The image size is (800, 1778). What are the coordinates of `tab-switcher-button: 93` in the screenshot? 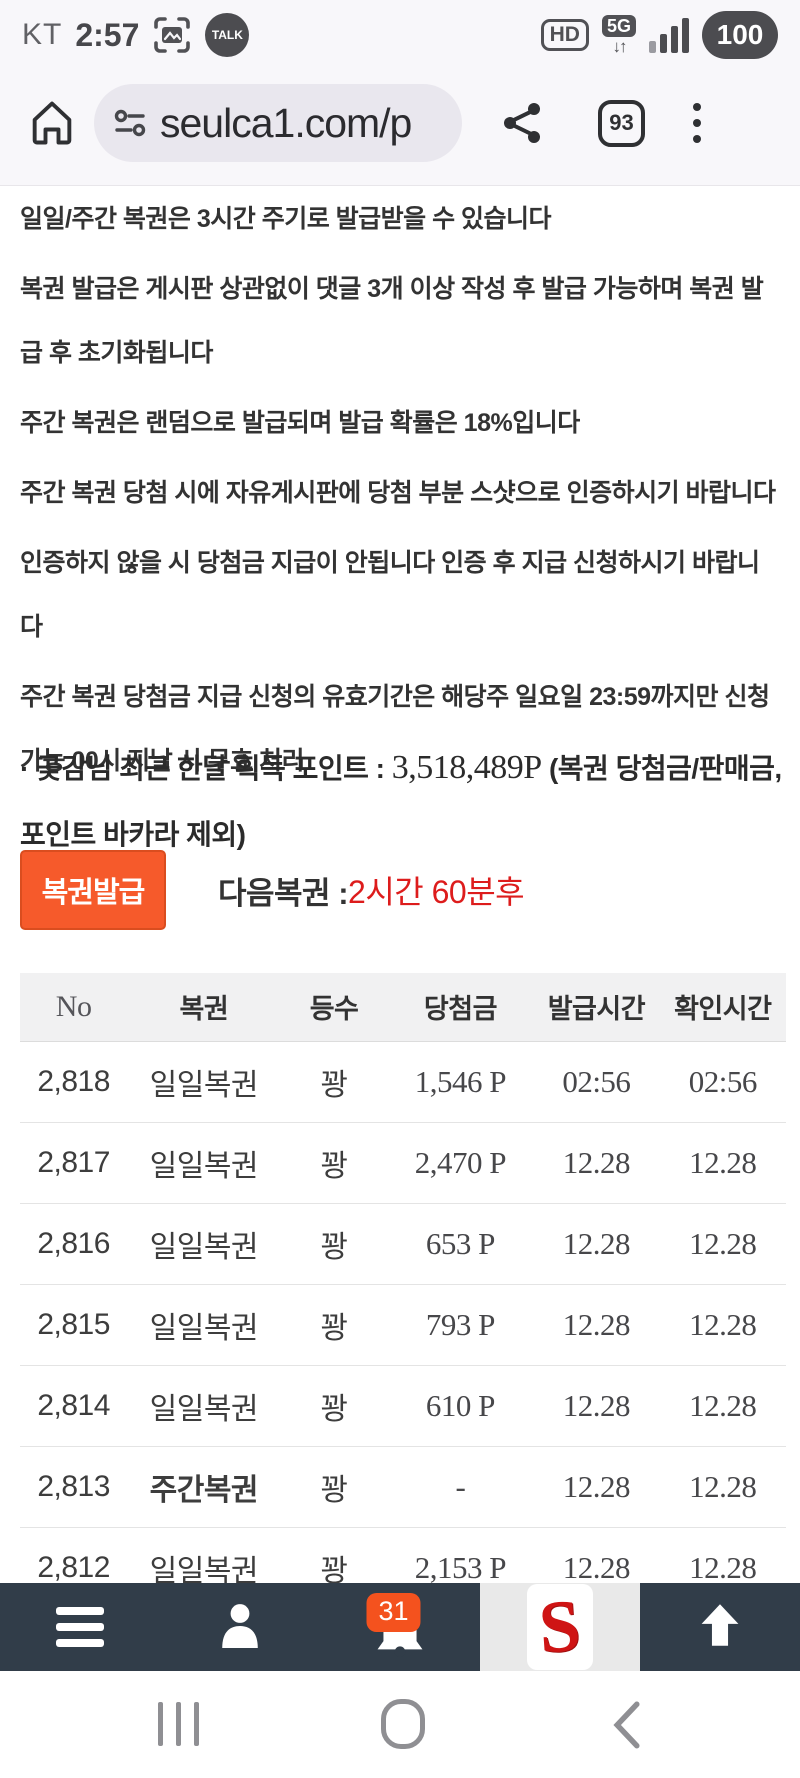 It's located at (621, 123).